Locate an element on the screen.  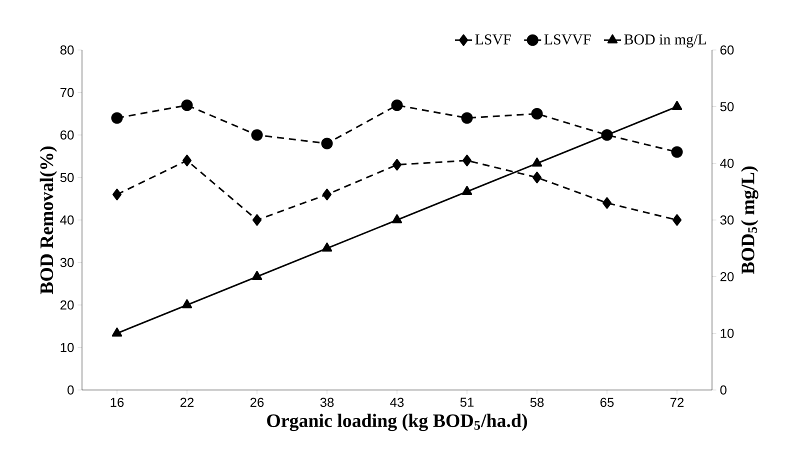
legend-label: LSVF is located at coordinates (493, 39).